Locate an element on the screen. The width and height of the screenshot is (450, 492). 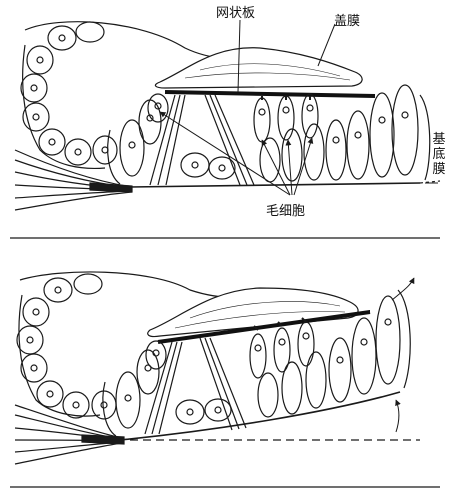
bottom-basilar-membrane is located at coordinates (260, 416).